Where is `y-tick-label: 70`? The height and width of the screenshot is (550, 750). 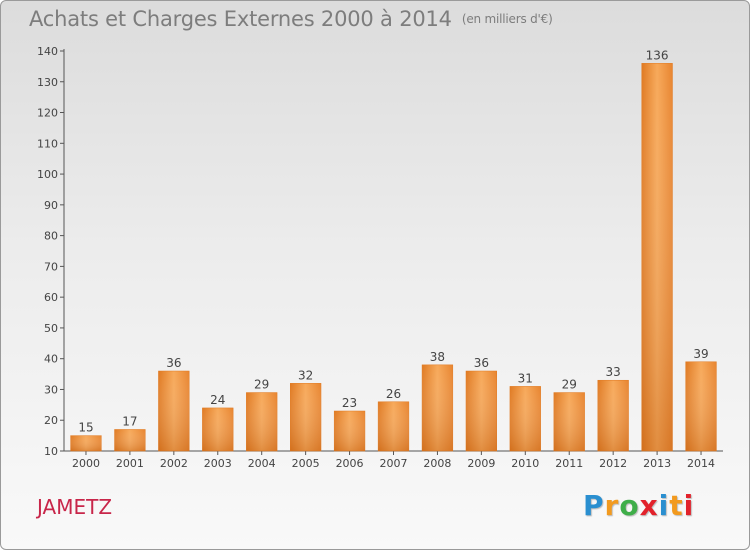
y-tick-label: 70 is located at coordinates (51, 266).